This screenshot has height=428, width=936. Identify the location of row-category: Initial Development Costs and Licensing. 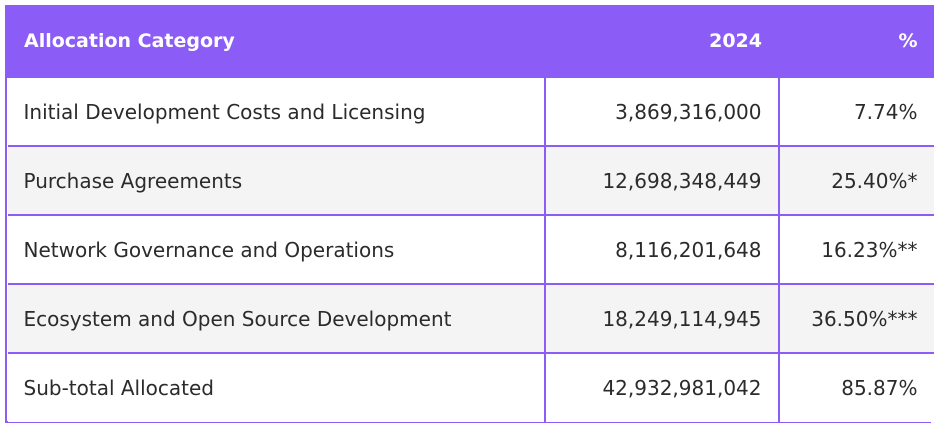
(276, 111).